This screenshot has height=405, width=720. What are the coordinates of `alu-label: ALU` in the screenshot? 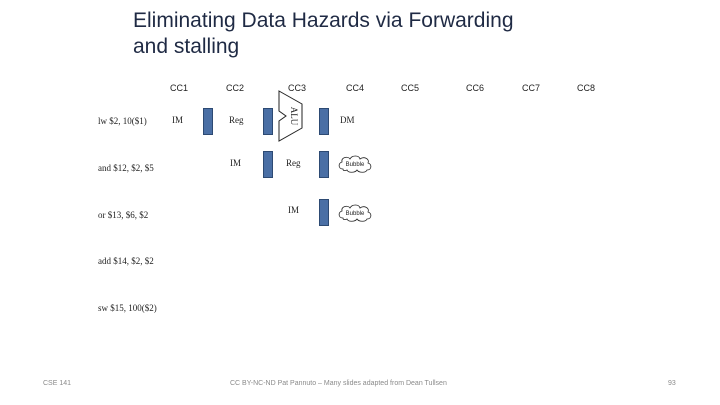 It's located at (294, 116).